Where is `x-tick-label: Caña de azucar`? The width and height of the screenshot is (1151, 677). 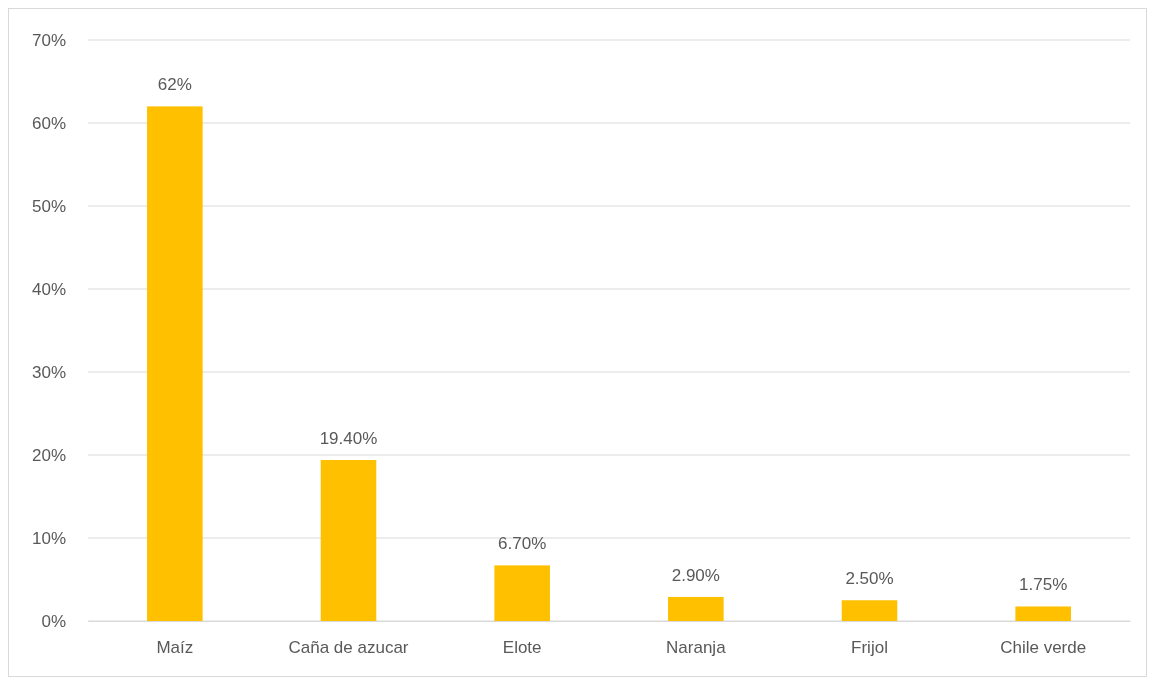 x-tick-label: Caña de azucar is located at coordinates (348, 648).